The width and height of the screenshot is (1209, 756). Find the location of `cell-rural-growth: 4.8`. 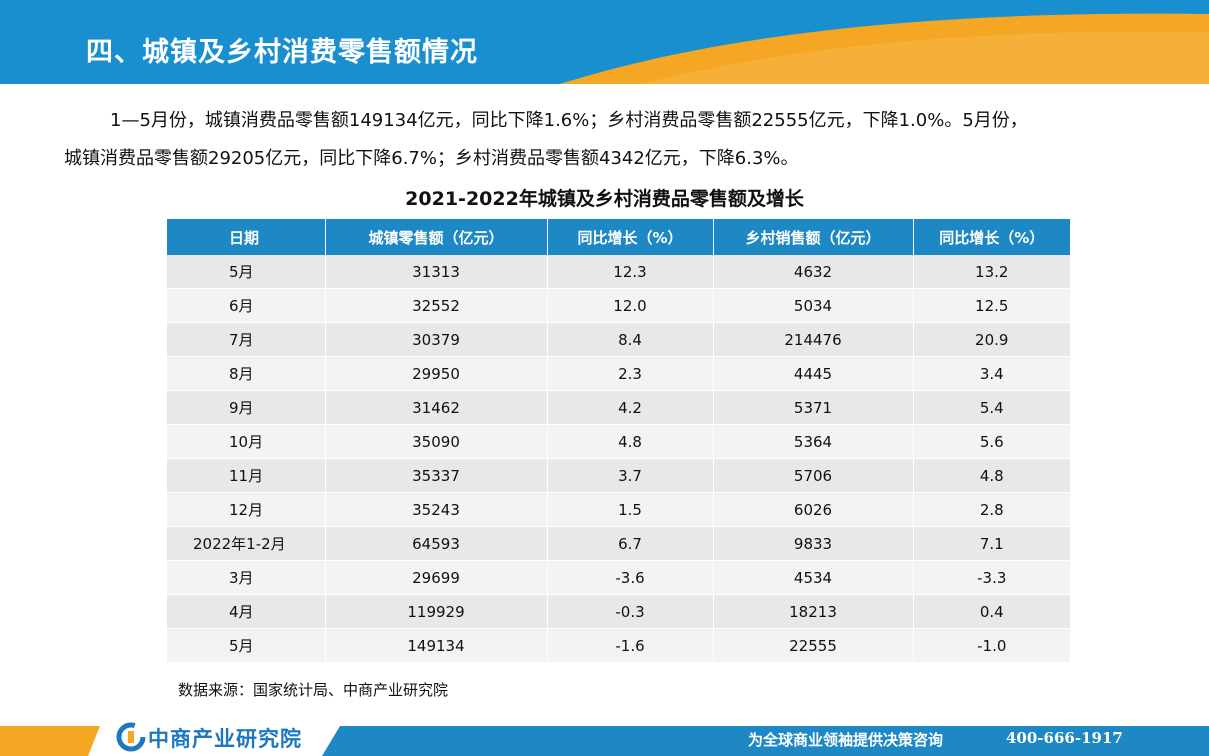

cell-rural-growth: 4.8 is located at coordinates (991, 475).